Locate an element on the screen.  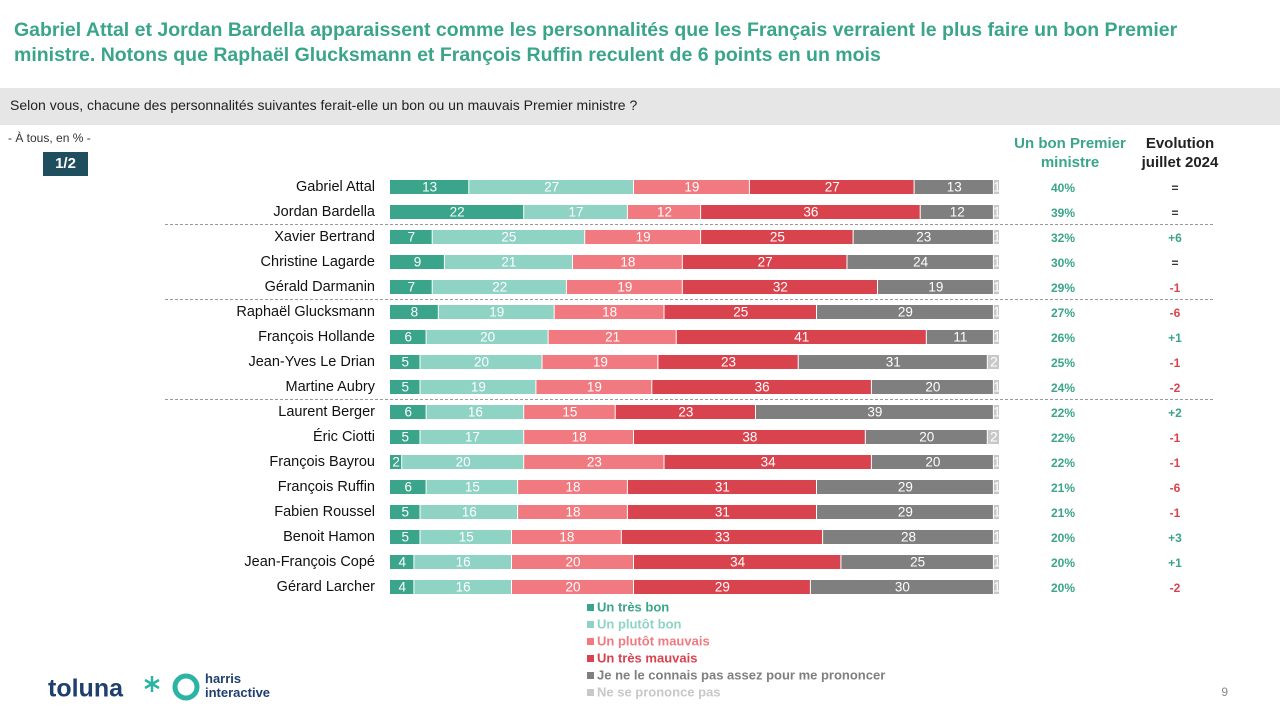
data-label: 32 is located at coordinates (780, 287).